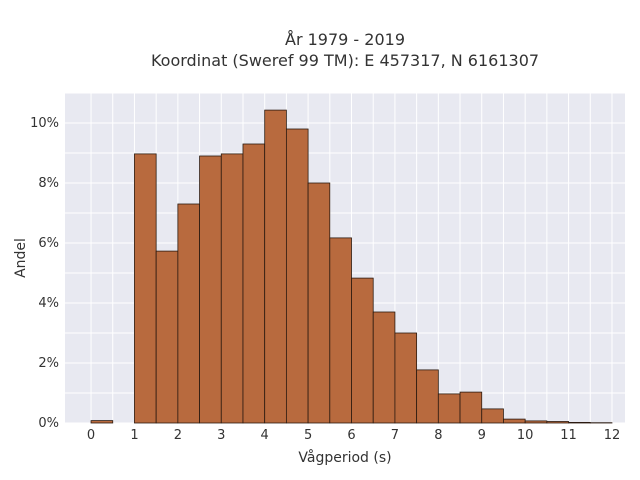 The image size is (640, 480). What do you see at coordinates (44, 123) in the screenshot?
I see `y-tick-label: 10%` at bounding box center [44, 123].